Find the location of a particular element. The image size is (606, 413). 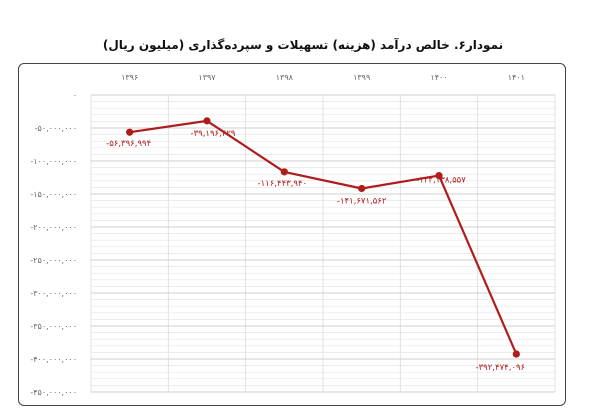

x-tick-label: ۱۳۹۸ is located at coordinates (285, 77).